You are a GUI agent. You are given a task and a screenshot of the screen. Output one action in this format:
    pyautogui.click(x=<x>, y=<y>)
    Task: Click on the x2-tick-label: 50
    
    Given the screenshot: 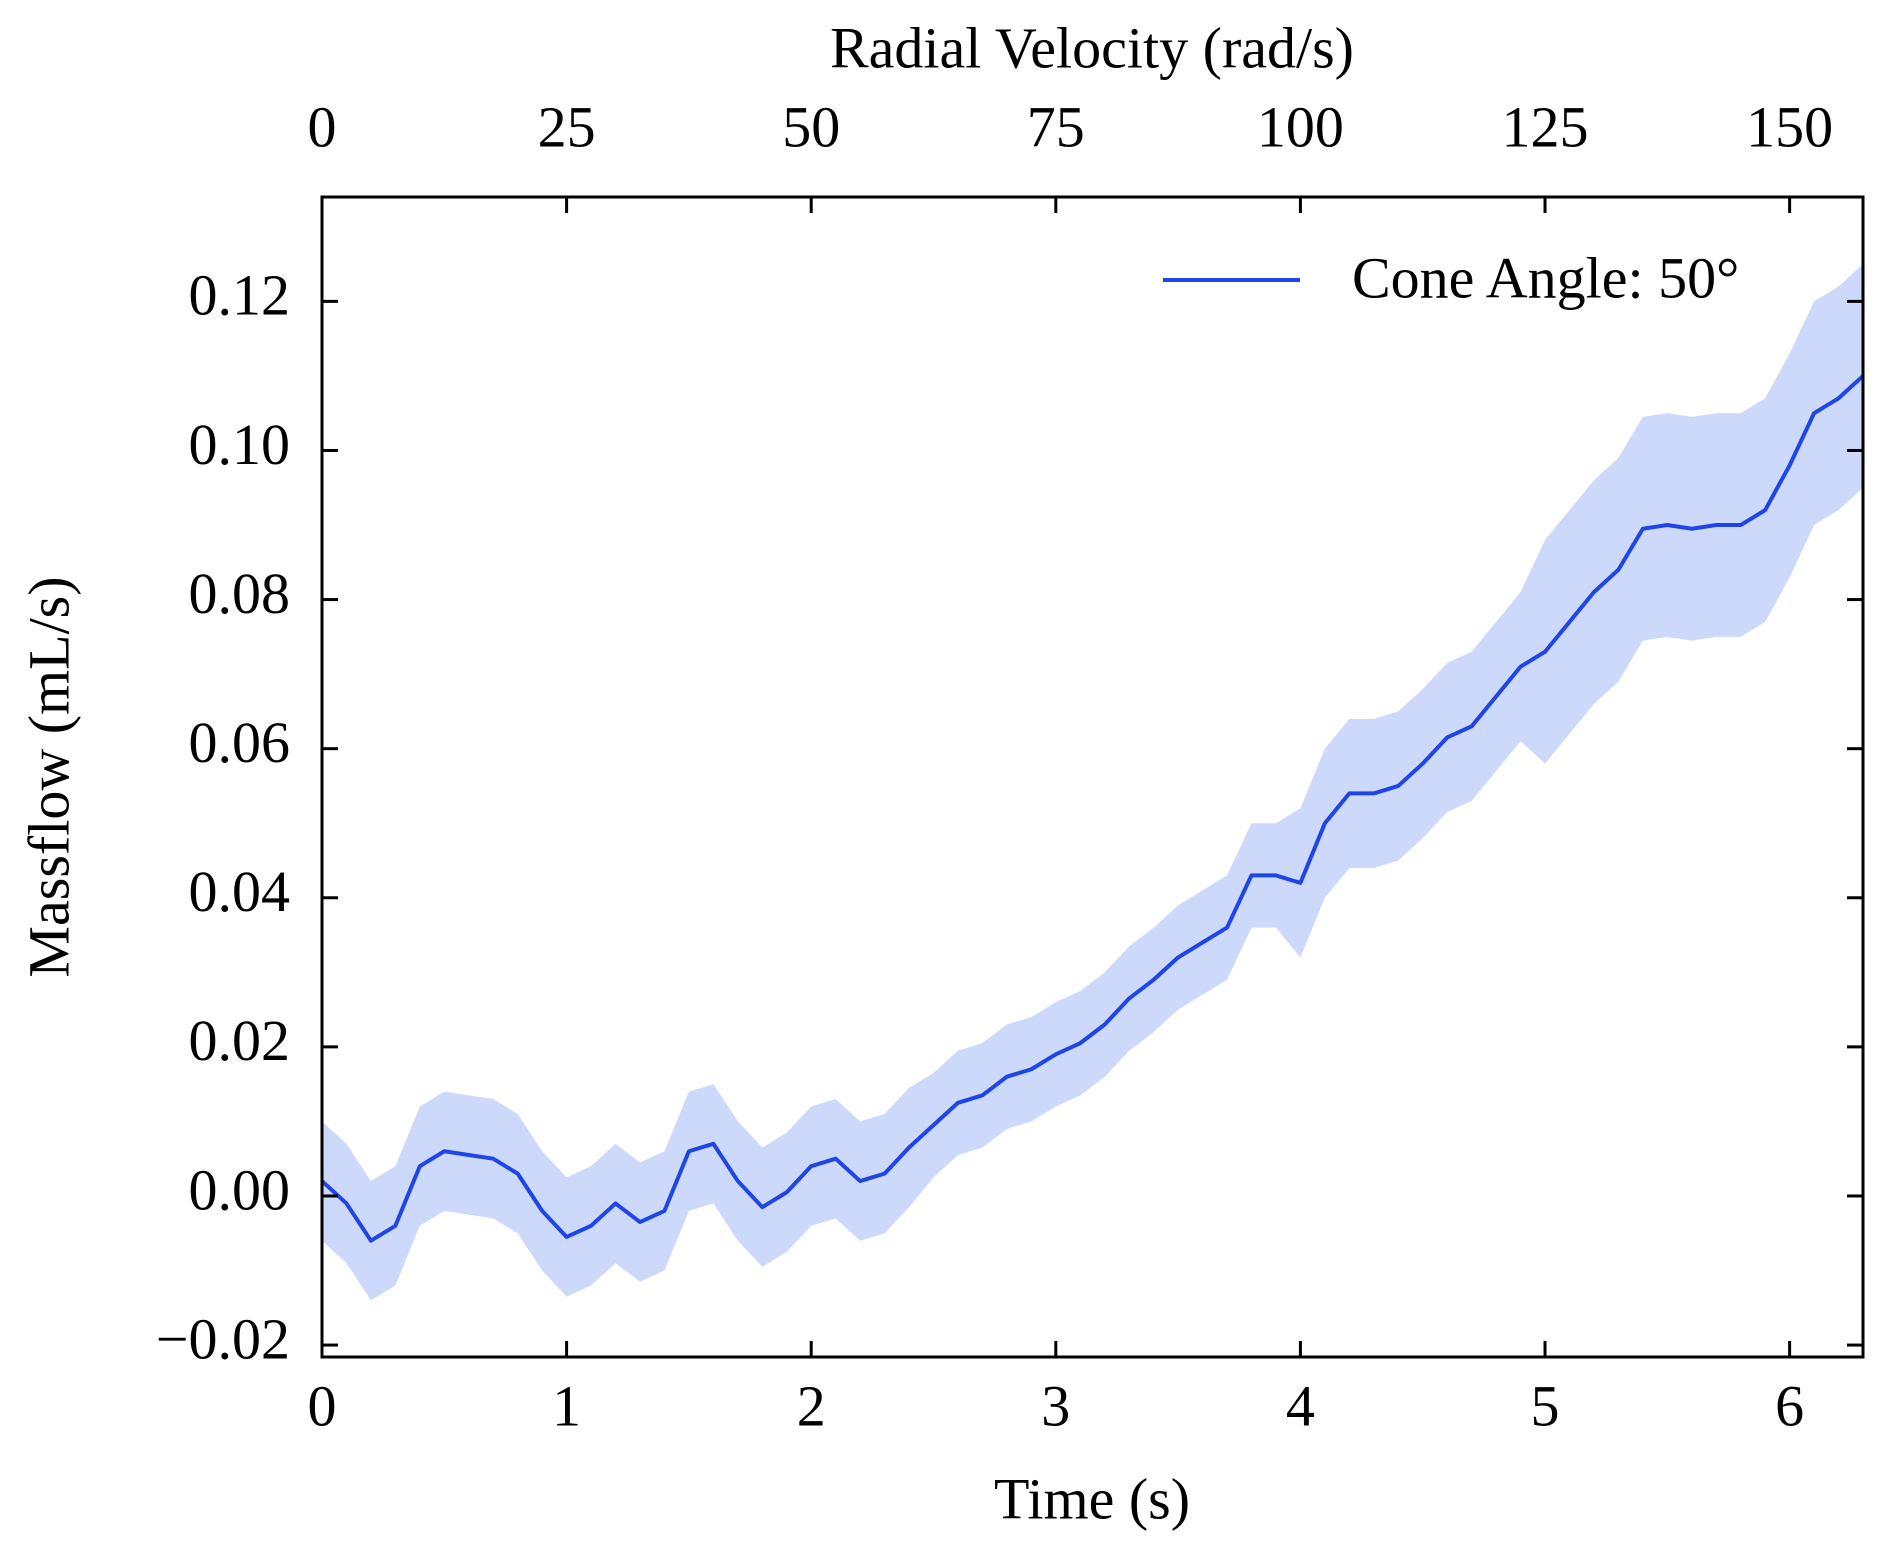 What is the action you would take?
    pyautogui.click(x=811, y=126)
    